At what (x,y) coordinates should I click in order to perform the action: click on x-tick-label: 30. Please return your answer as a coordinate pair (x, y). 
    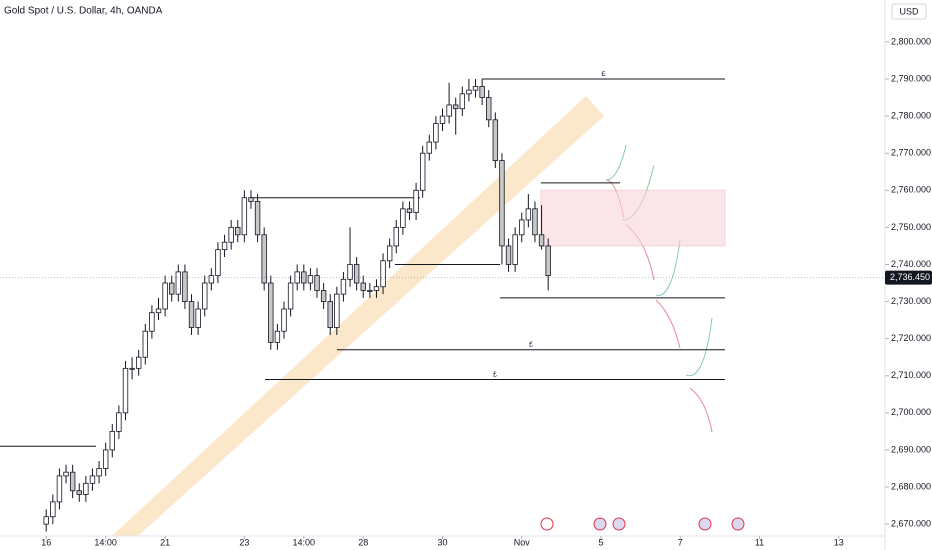
    Looking at the image, I should click on (442, 542).